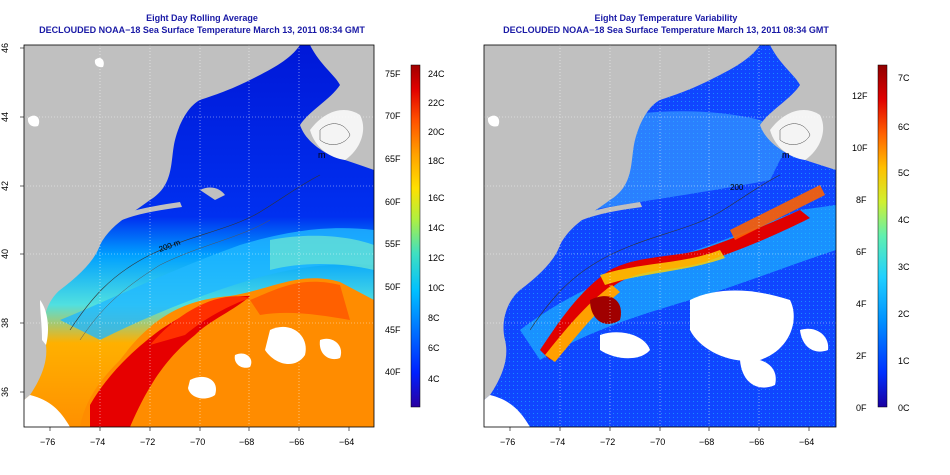 The image size is (950, 475). What do you see at coordinates (5, 48) in the screenshot?
I see `lat-tick: 46` at bounding box center [5, 48].